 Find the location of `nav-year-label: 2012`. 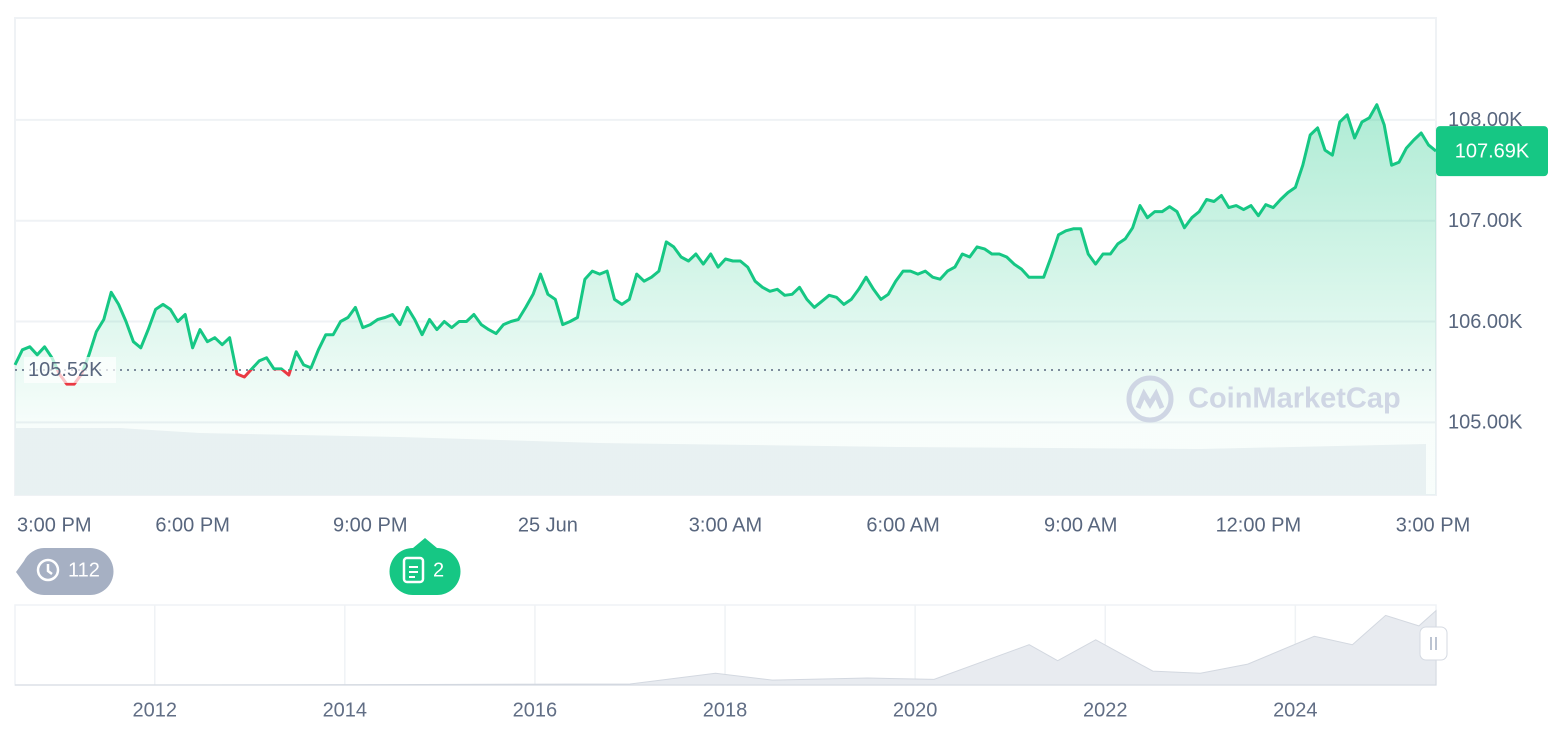

nav-year-label: 2012 is located at coordinates (154, 710).